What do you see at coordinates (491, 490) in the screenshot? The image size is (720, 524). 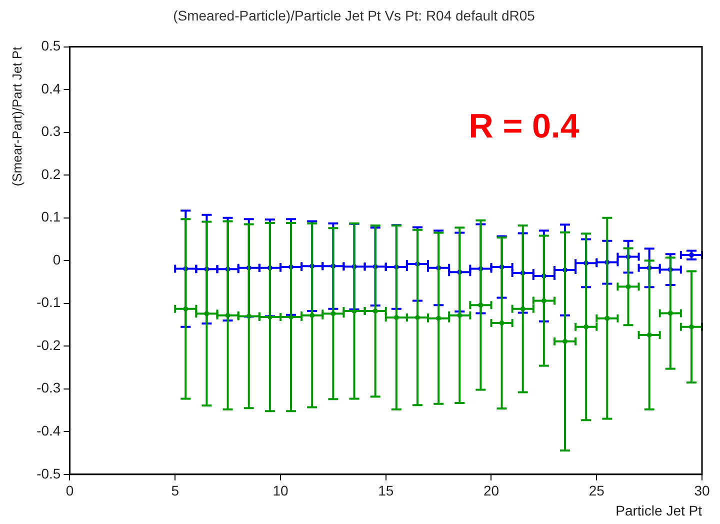 I see `x-tick-label: 20` at bounding box center [491, 490].